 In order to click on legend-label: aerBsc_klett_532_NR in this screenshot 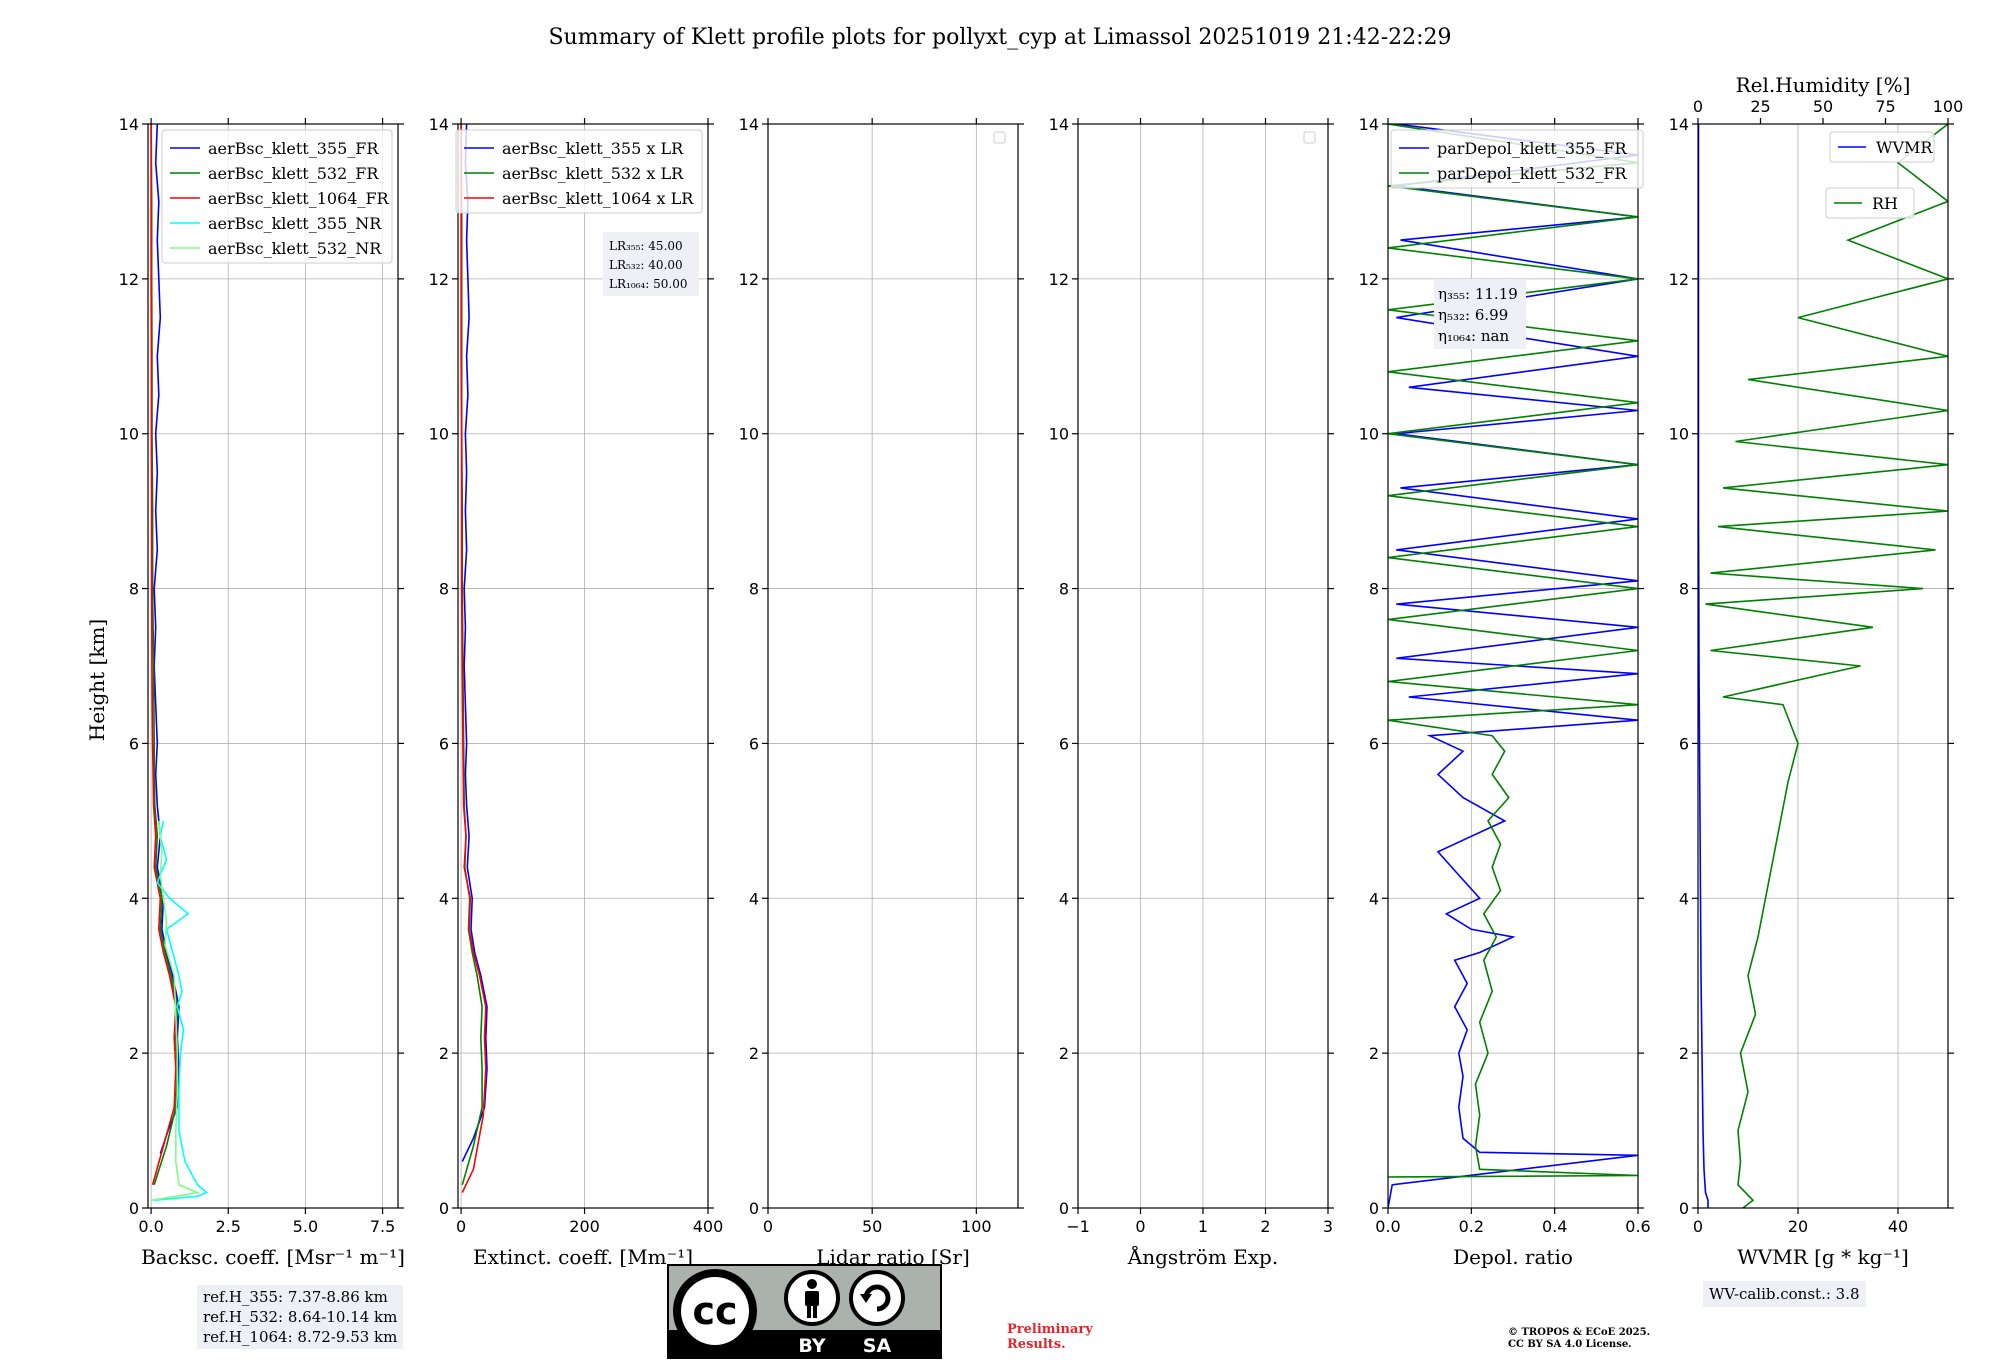, I will do `click(295, 248)`.